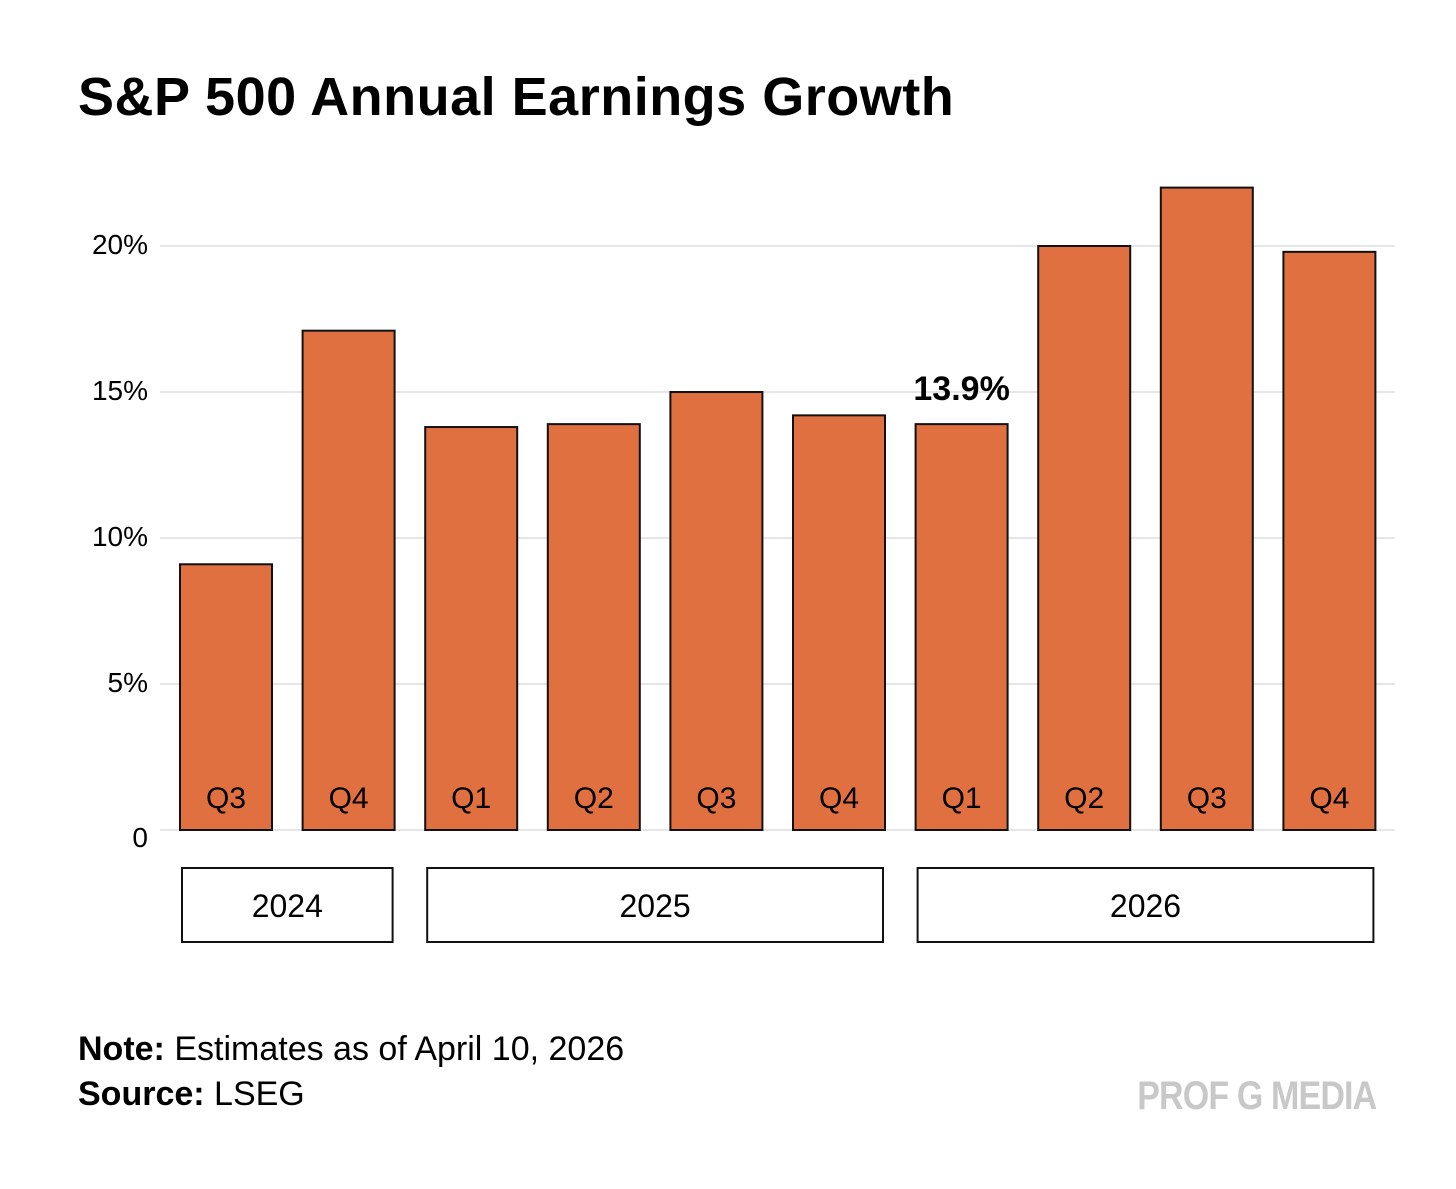  I want to click on brand-logo: PROF G MEDIA, so click(1256, 1096).